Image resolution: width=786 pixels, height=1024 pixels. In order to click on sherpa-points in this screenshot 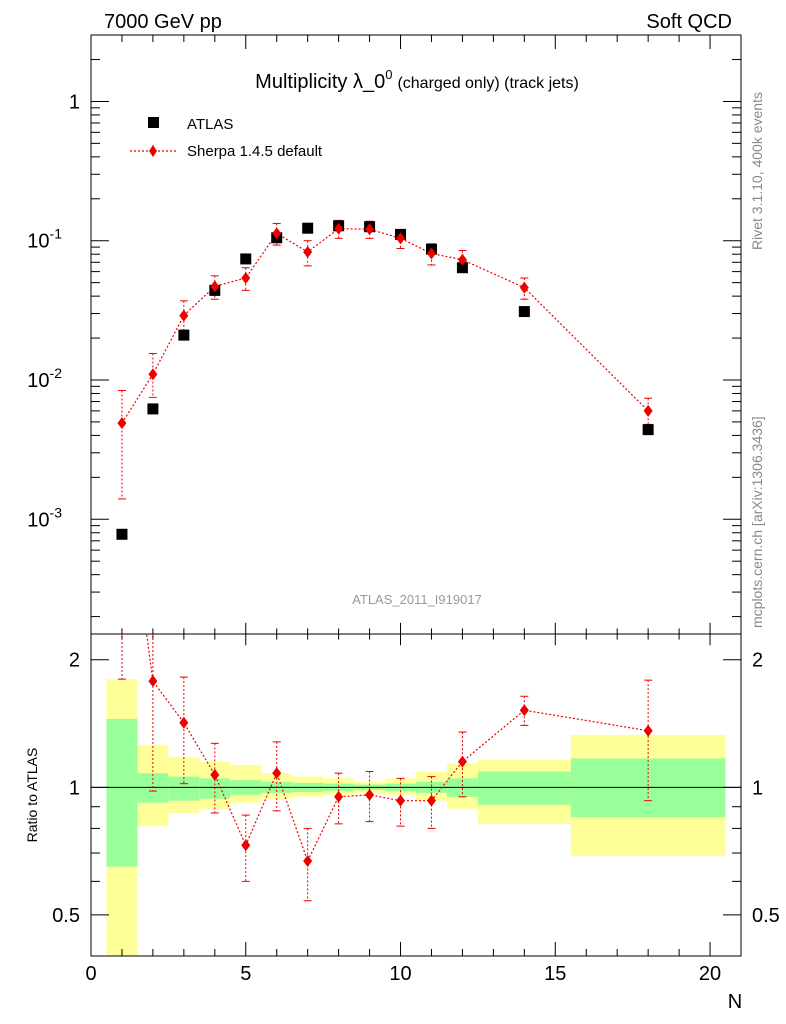, I will do `click(385, 326)`.